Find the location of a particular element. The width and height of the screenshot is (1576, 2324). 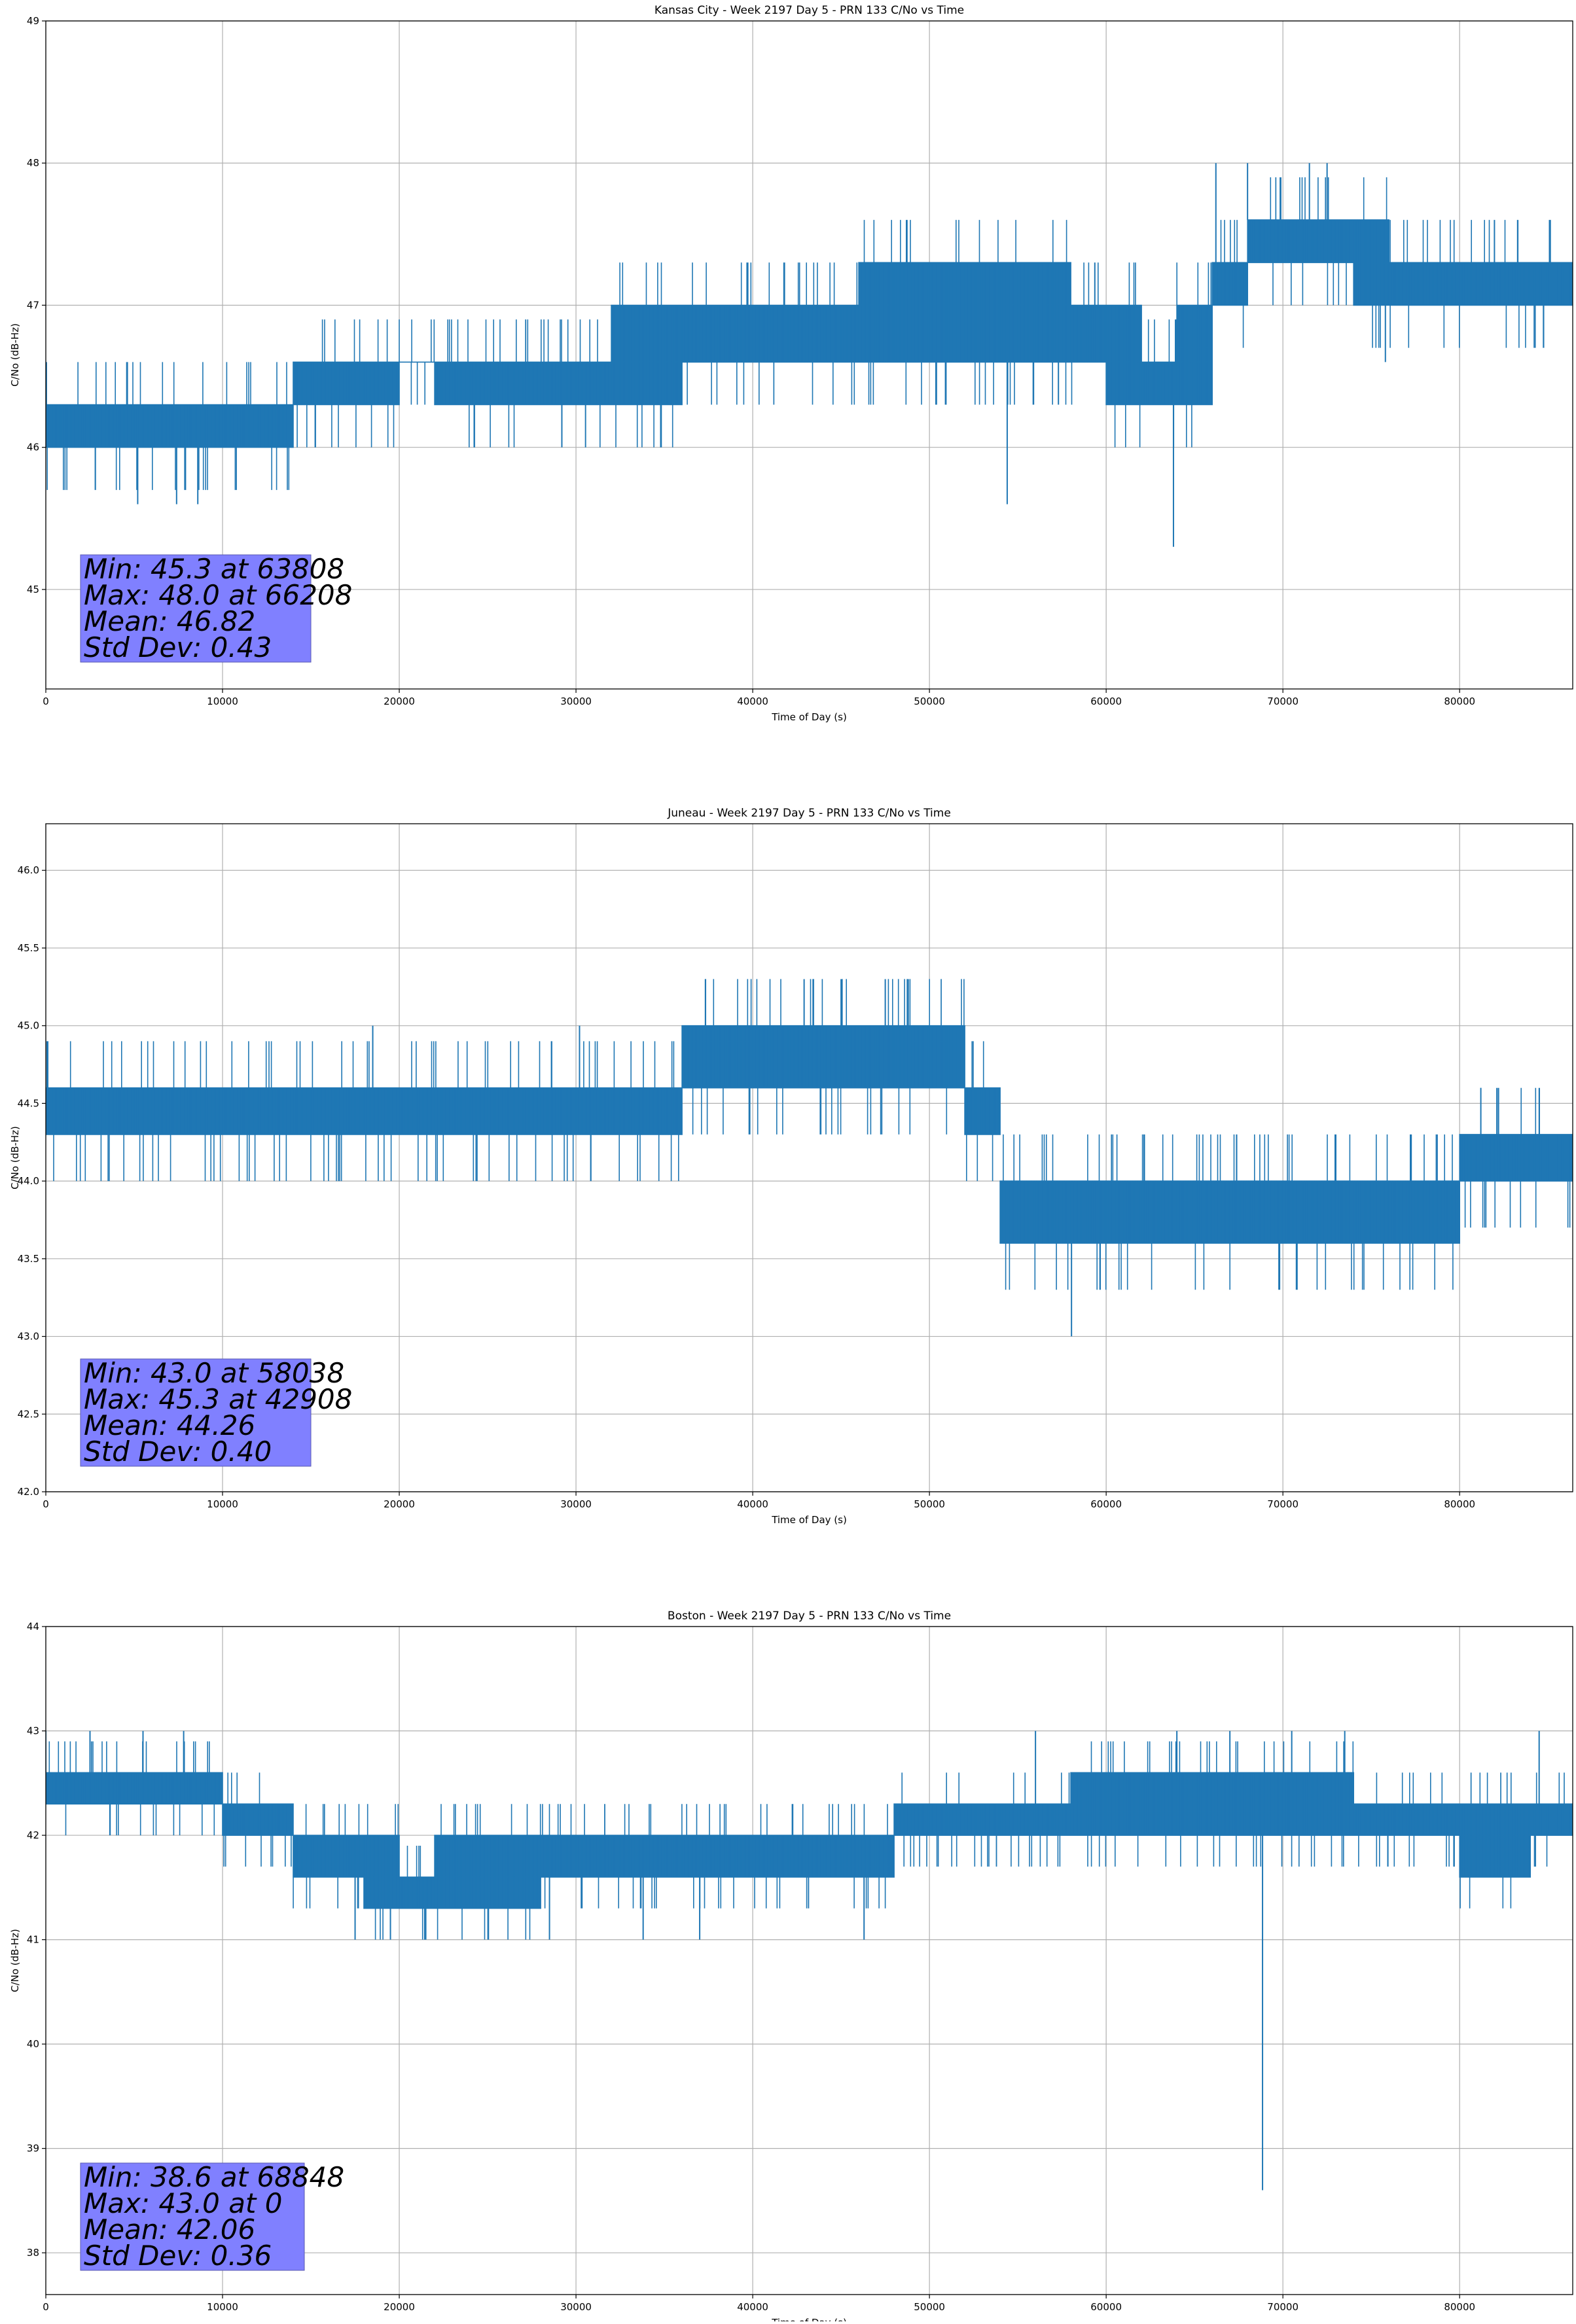

stats-line: Max: 43.0 at 0 is located at coordinates (183, 2203).